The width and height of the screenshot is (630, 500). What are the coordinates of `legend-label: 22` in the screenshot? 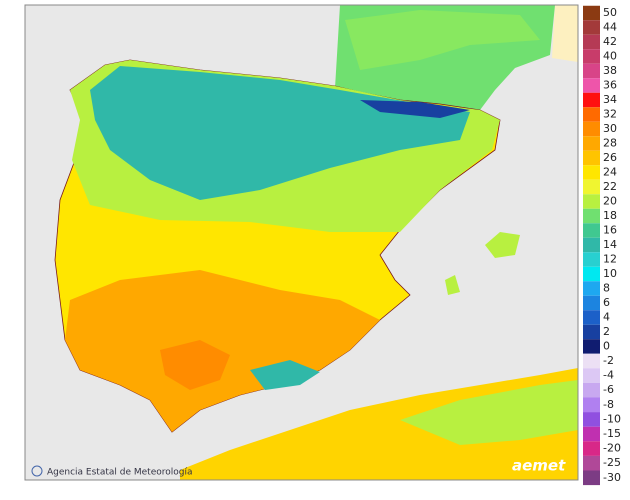 It's located at (610, 186).